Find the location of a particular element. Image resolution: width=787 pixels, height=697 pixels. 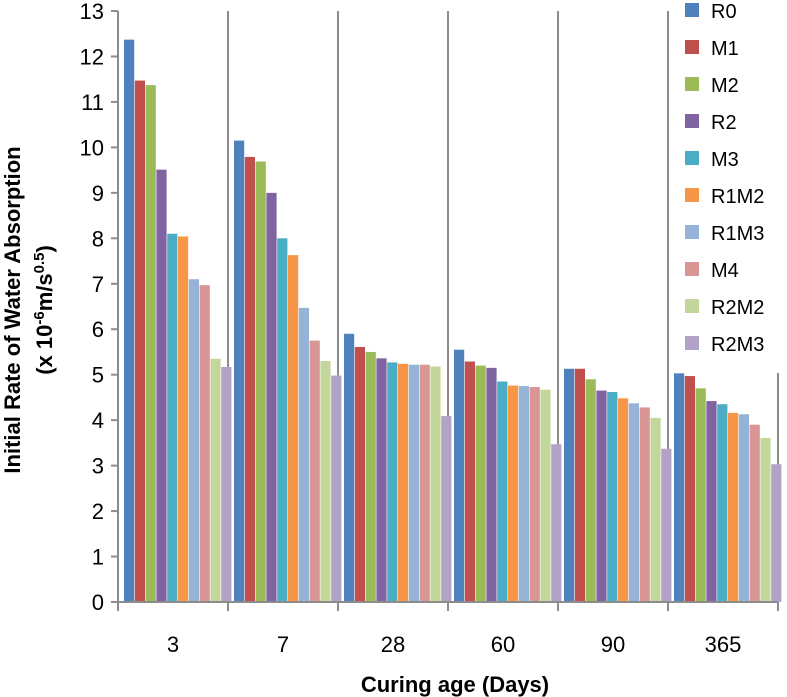

x-tick-label-90: 90 is located at coordinates (613, 644).